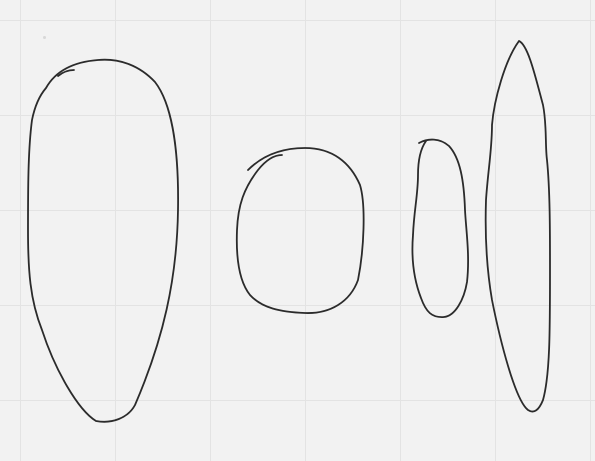 The image size is (595, 461). What do you see at coordinates (300, 230) in the screenshot?
I see `circle-stroke` at bounding box center [300, 230].